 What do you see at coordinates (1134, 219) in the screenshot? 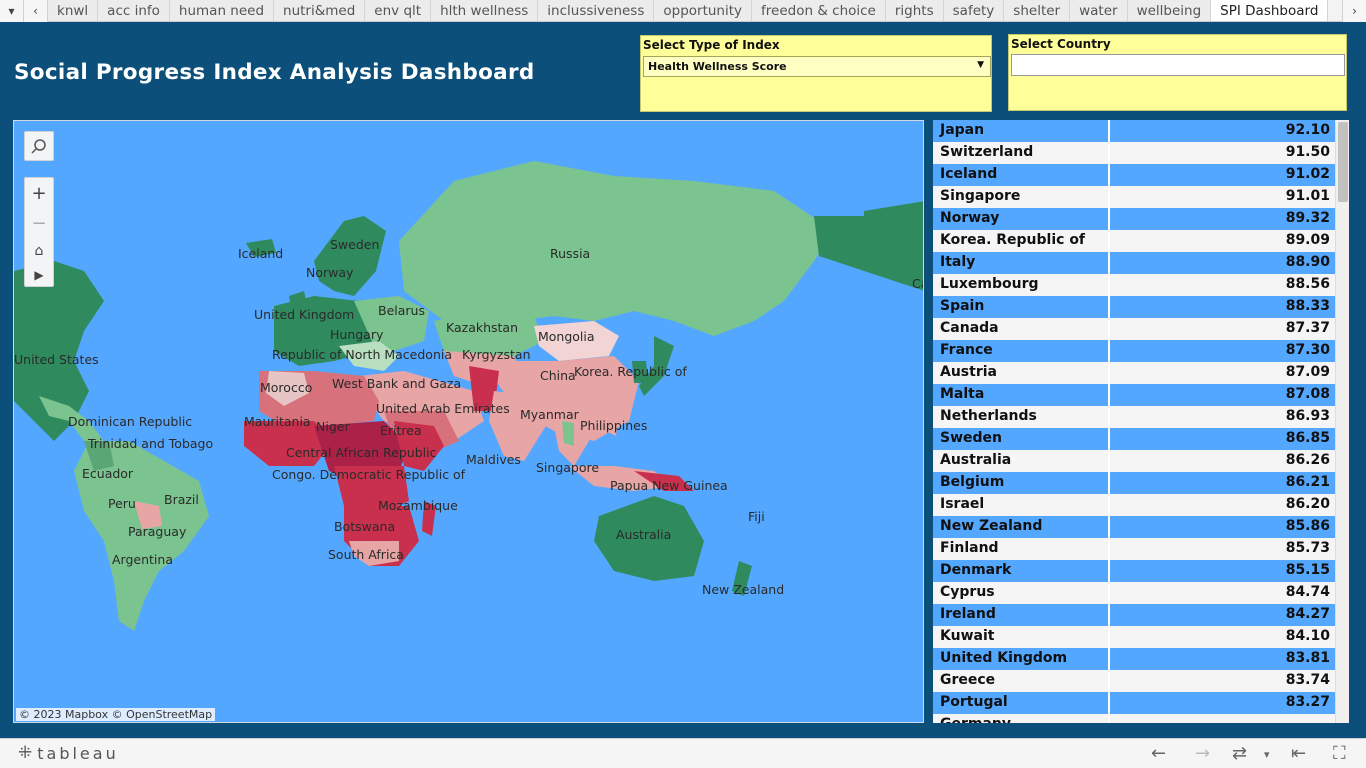
I see `ranking-row: Norway 89.32` at bounding box center [1134, 219].